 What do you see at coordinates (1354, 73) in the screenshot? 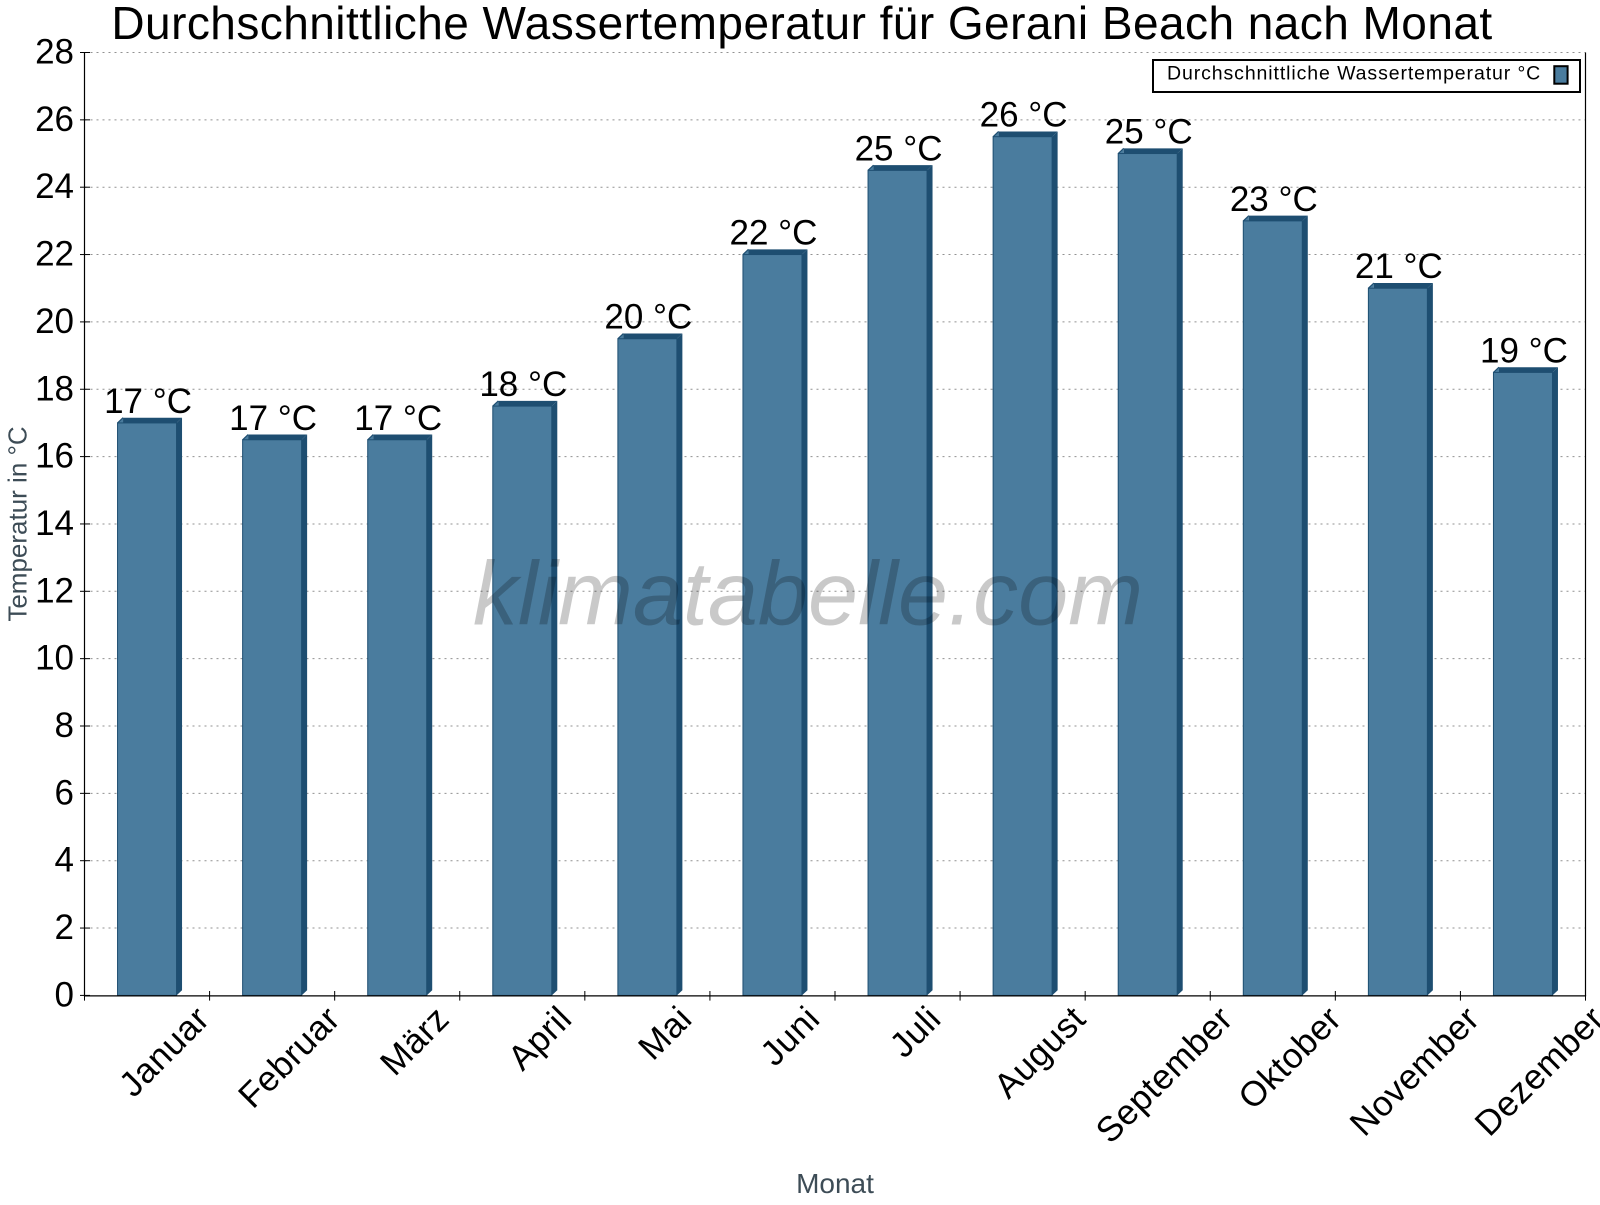
I see `svg-text:Durchschnittliche Wassertemper: Durchschnittliche Wassertemperatur °C` at bounding box center [1354, 73].